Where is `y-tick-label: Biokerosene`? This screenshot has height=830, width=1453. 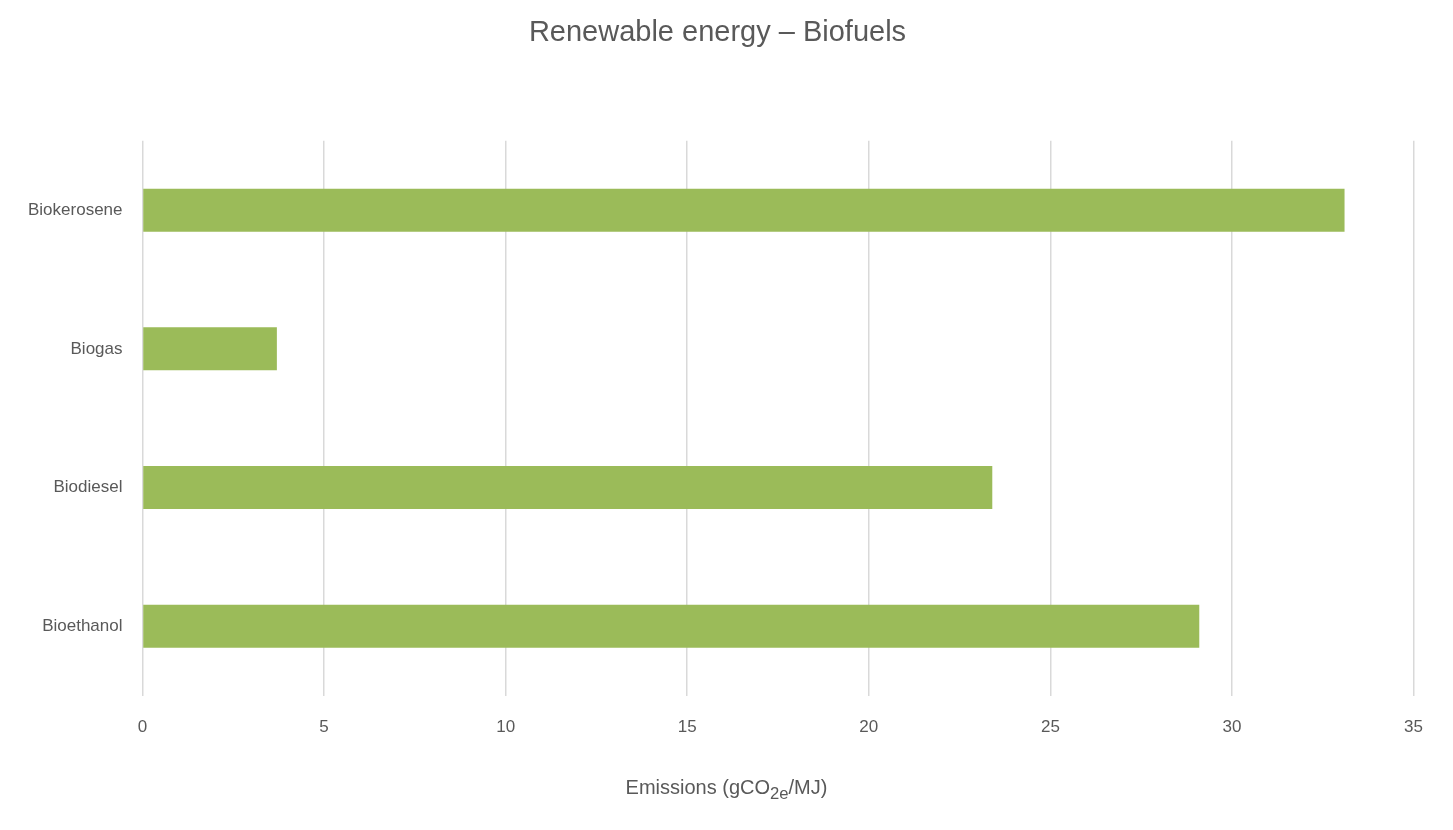
y-tick-label: Biokerosene is located at coordinates (75, 209).